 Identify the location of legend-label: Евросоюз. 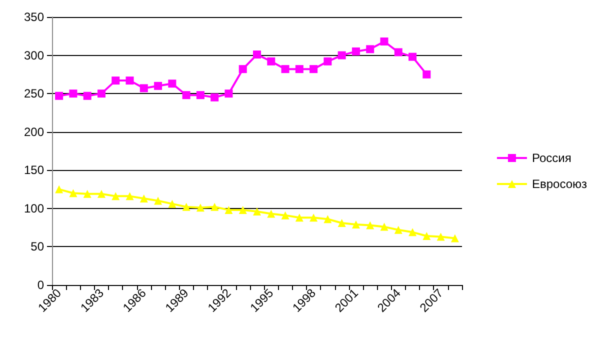
(560, 184).